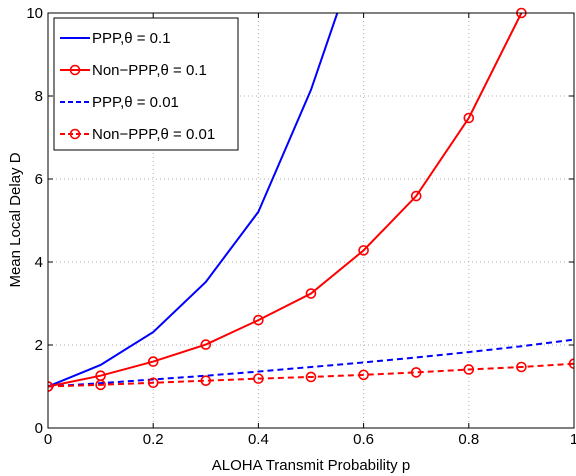 This screenshot has width=576, height=476. What do you see at coordinates (311, 465) in the screenshot?
I see `x-axis-label: ALOHA Transmit Probability p` at bounding box center [311, 465].